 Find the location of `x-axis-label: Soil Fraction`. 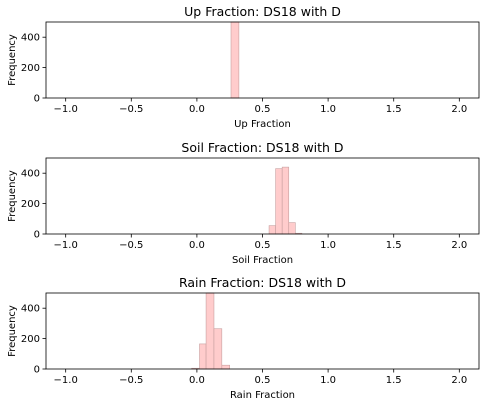

x-axis-label: Soil Fraction is located at coordinates (262, 260).